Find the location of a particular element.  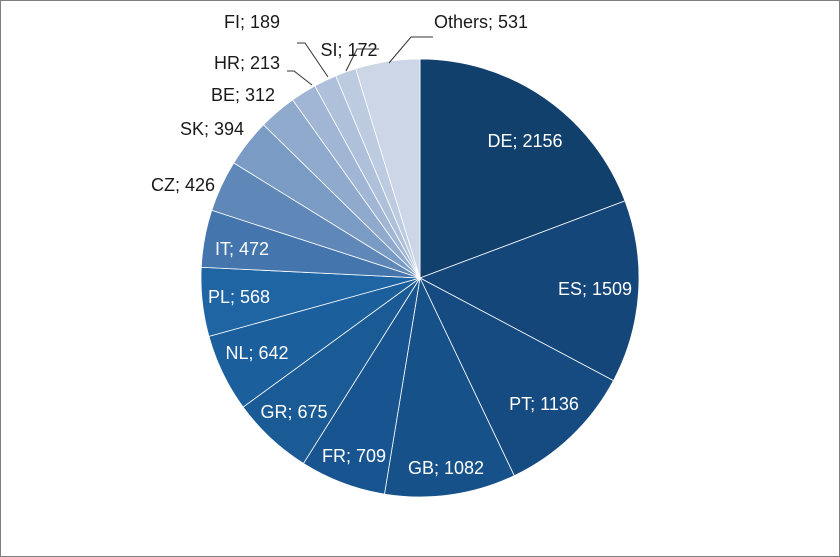

label-nl: NL; 642 is located at coordinates (256, 353).